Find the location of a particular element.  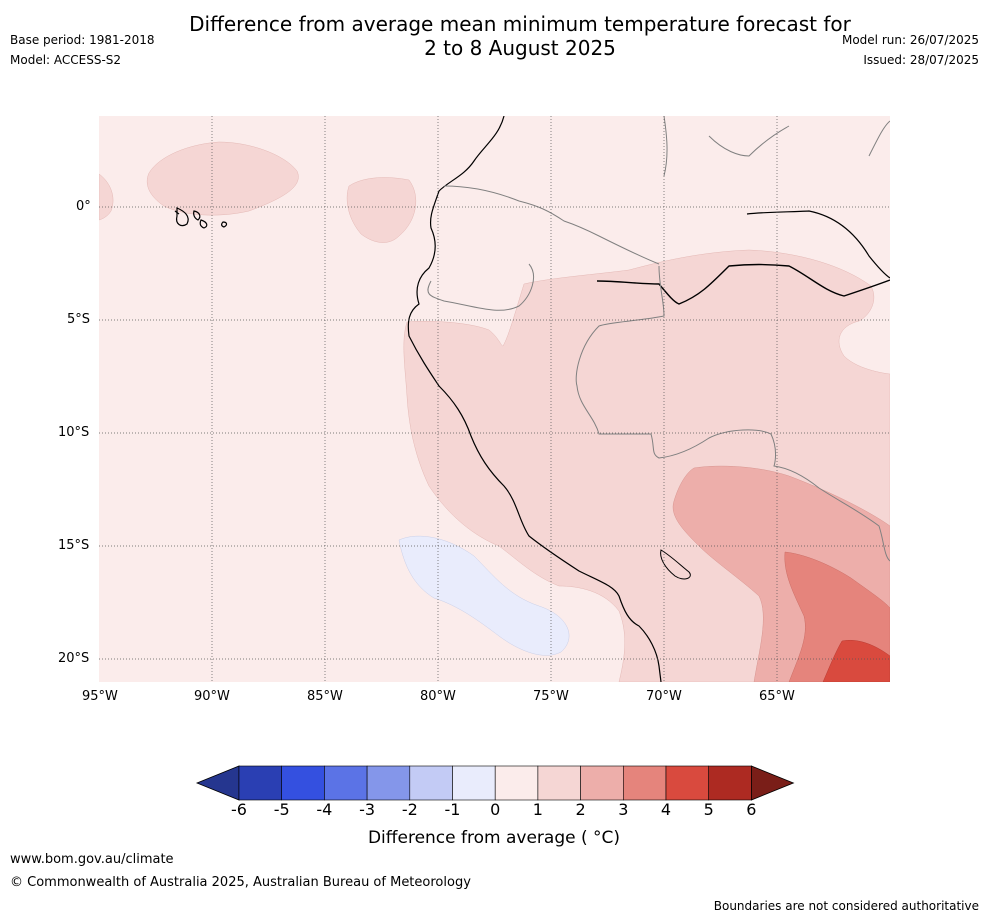

anomaly-region-1to2-pacific-west is located at coordinates (222, 178).